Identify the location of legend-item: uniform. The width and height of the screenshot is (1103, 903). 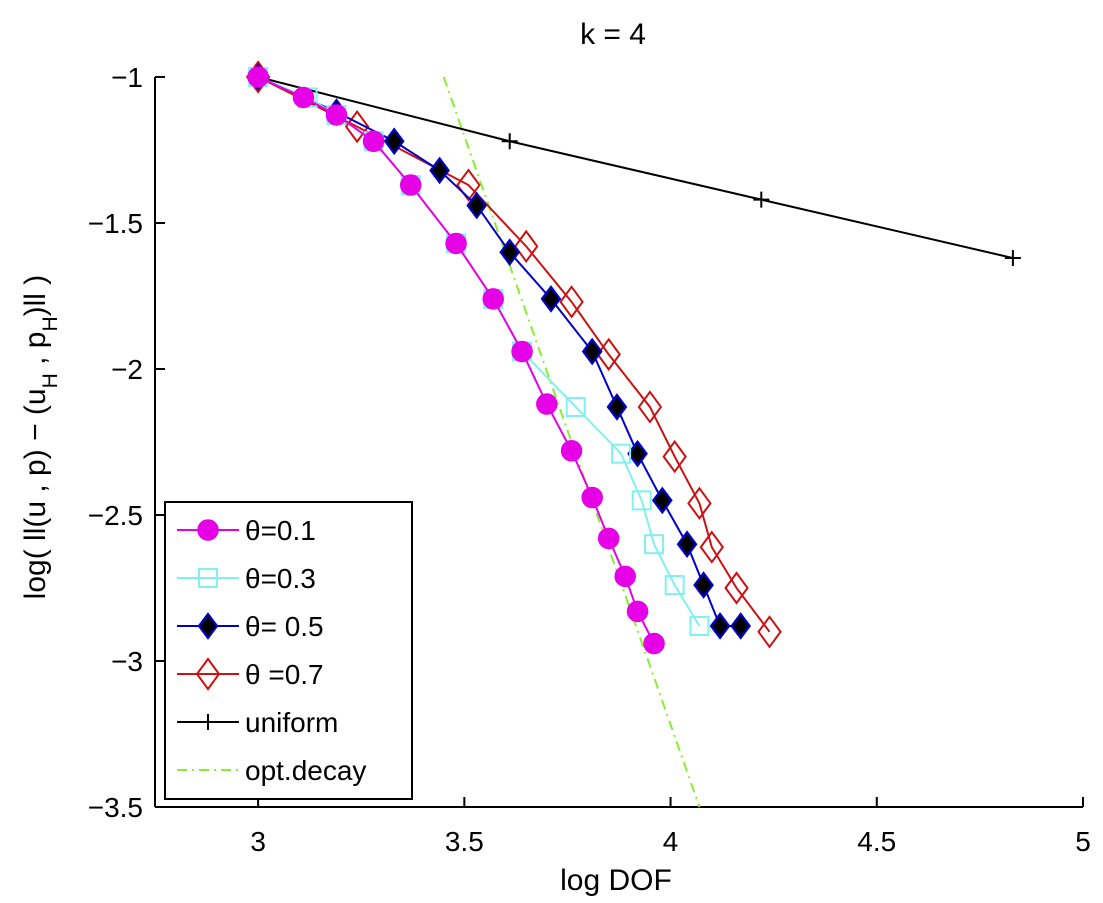
(257, 722).